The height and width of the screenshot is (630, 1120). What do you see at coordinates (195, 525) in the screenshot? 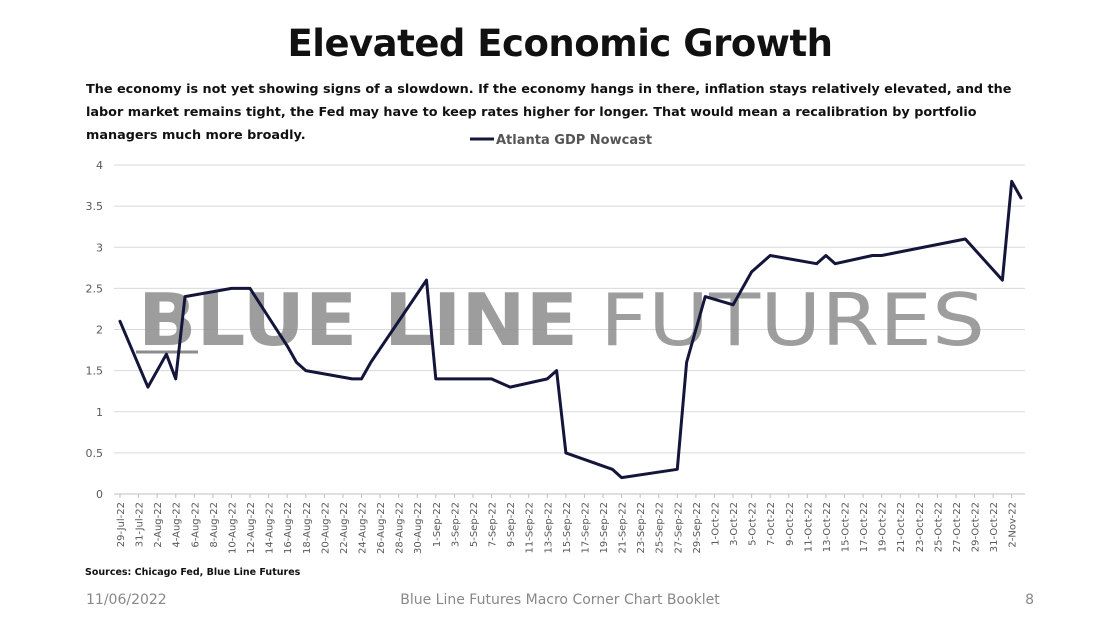
I see `x-tick-label: 6-Aug-22` at bounding box center [195, 525].